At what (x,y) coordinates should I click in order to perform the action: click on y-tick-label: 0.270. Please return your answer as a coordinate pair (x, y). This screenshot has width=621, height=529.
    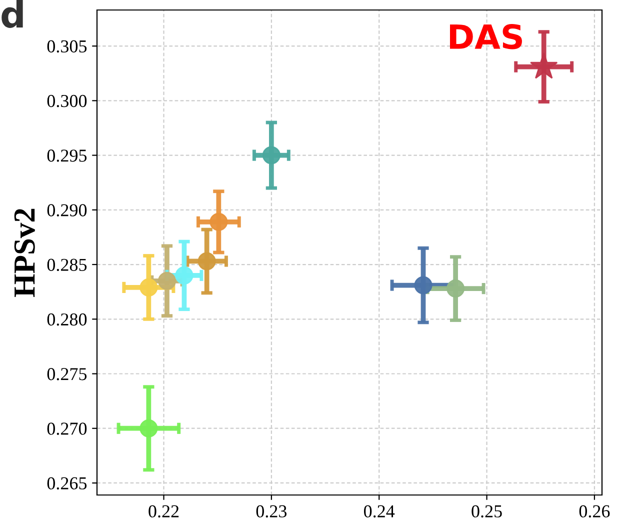
    Looking at the image, I should click on (67, 428).